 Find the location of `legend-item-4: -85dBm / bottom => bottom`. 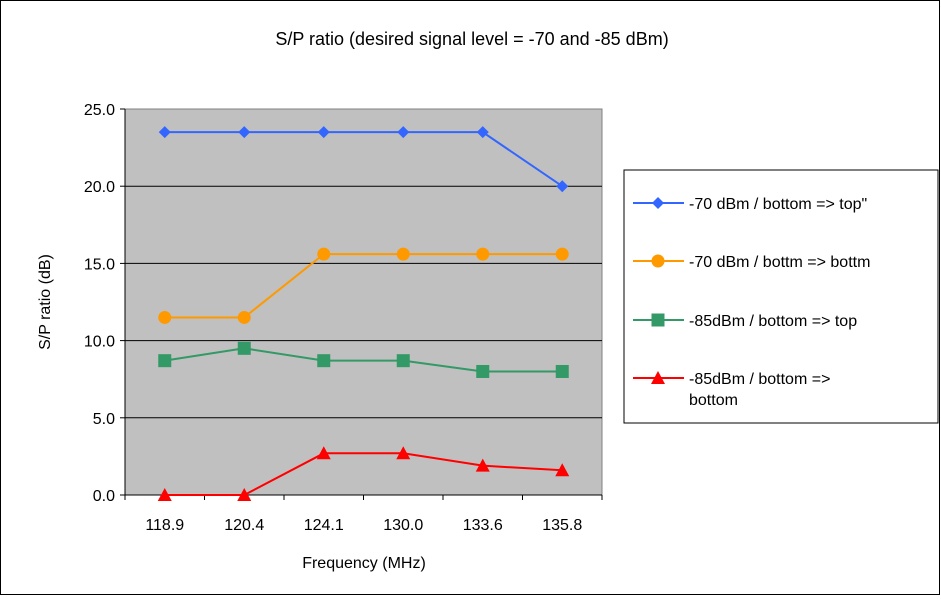

legend-item-4: -85dBm / bottom => bottom is located at coordinates (731, 390).